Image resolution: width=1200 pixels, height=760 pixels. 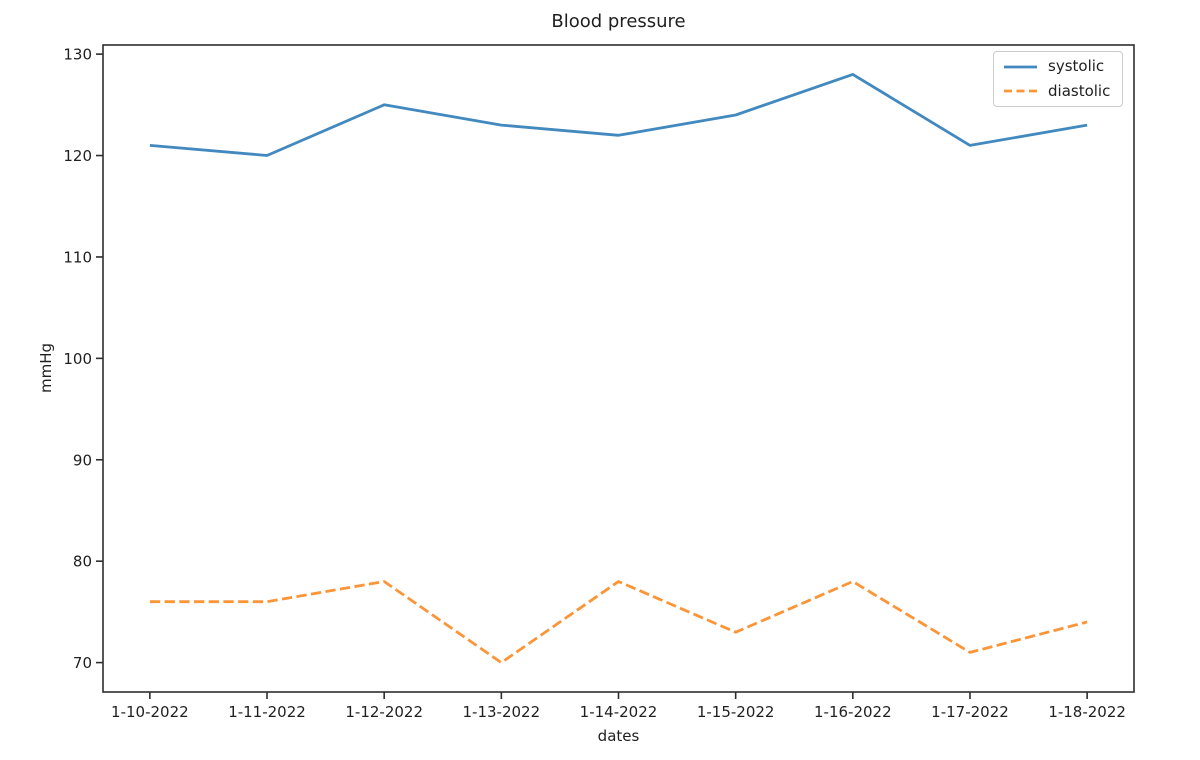 What do you see at coordinates (82, 460) in the screenshot?
I see `y-tick-label: 90` at bounding box center [82, 460].